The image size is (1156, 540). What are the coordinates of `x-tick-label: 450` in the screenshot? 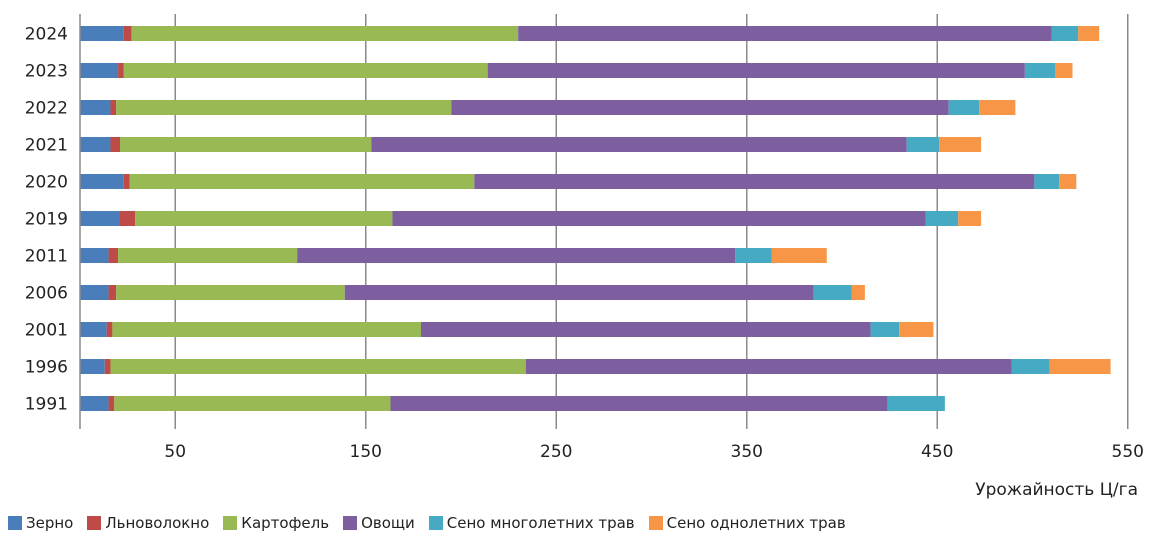 It's located at (937, 452).